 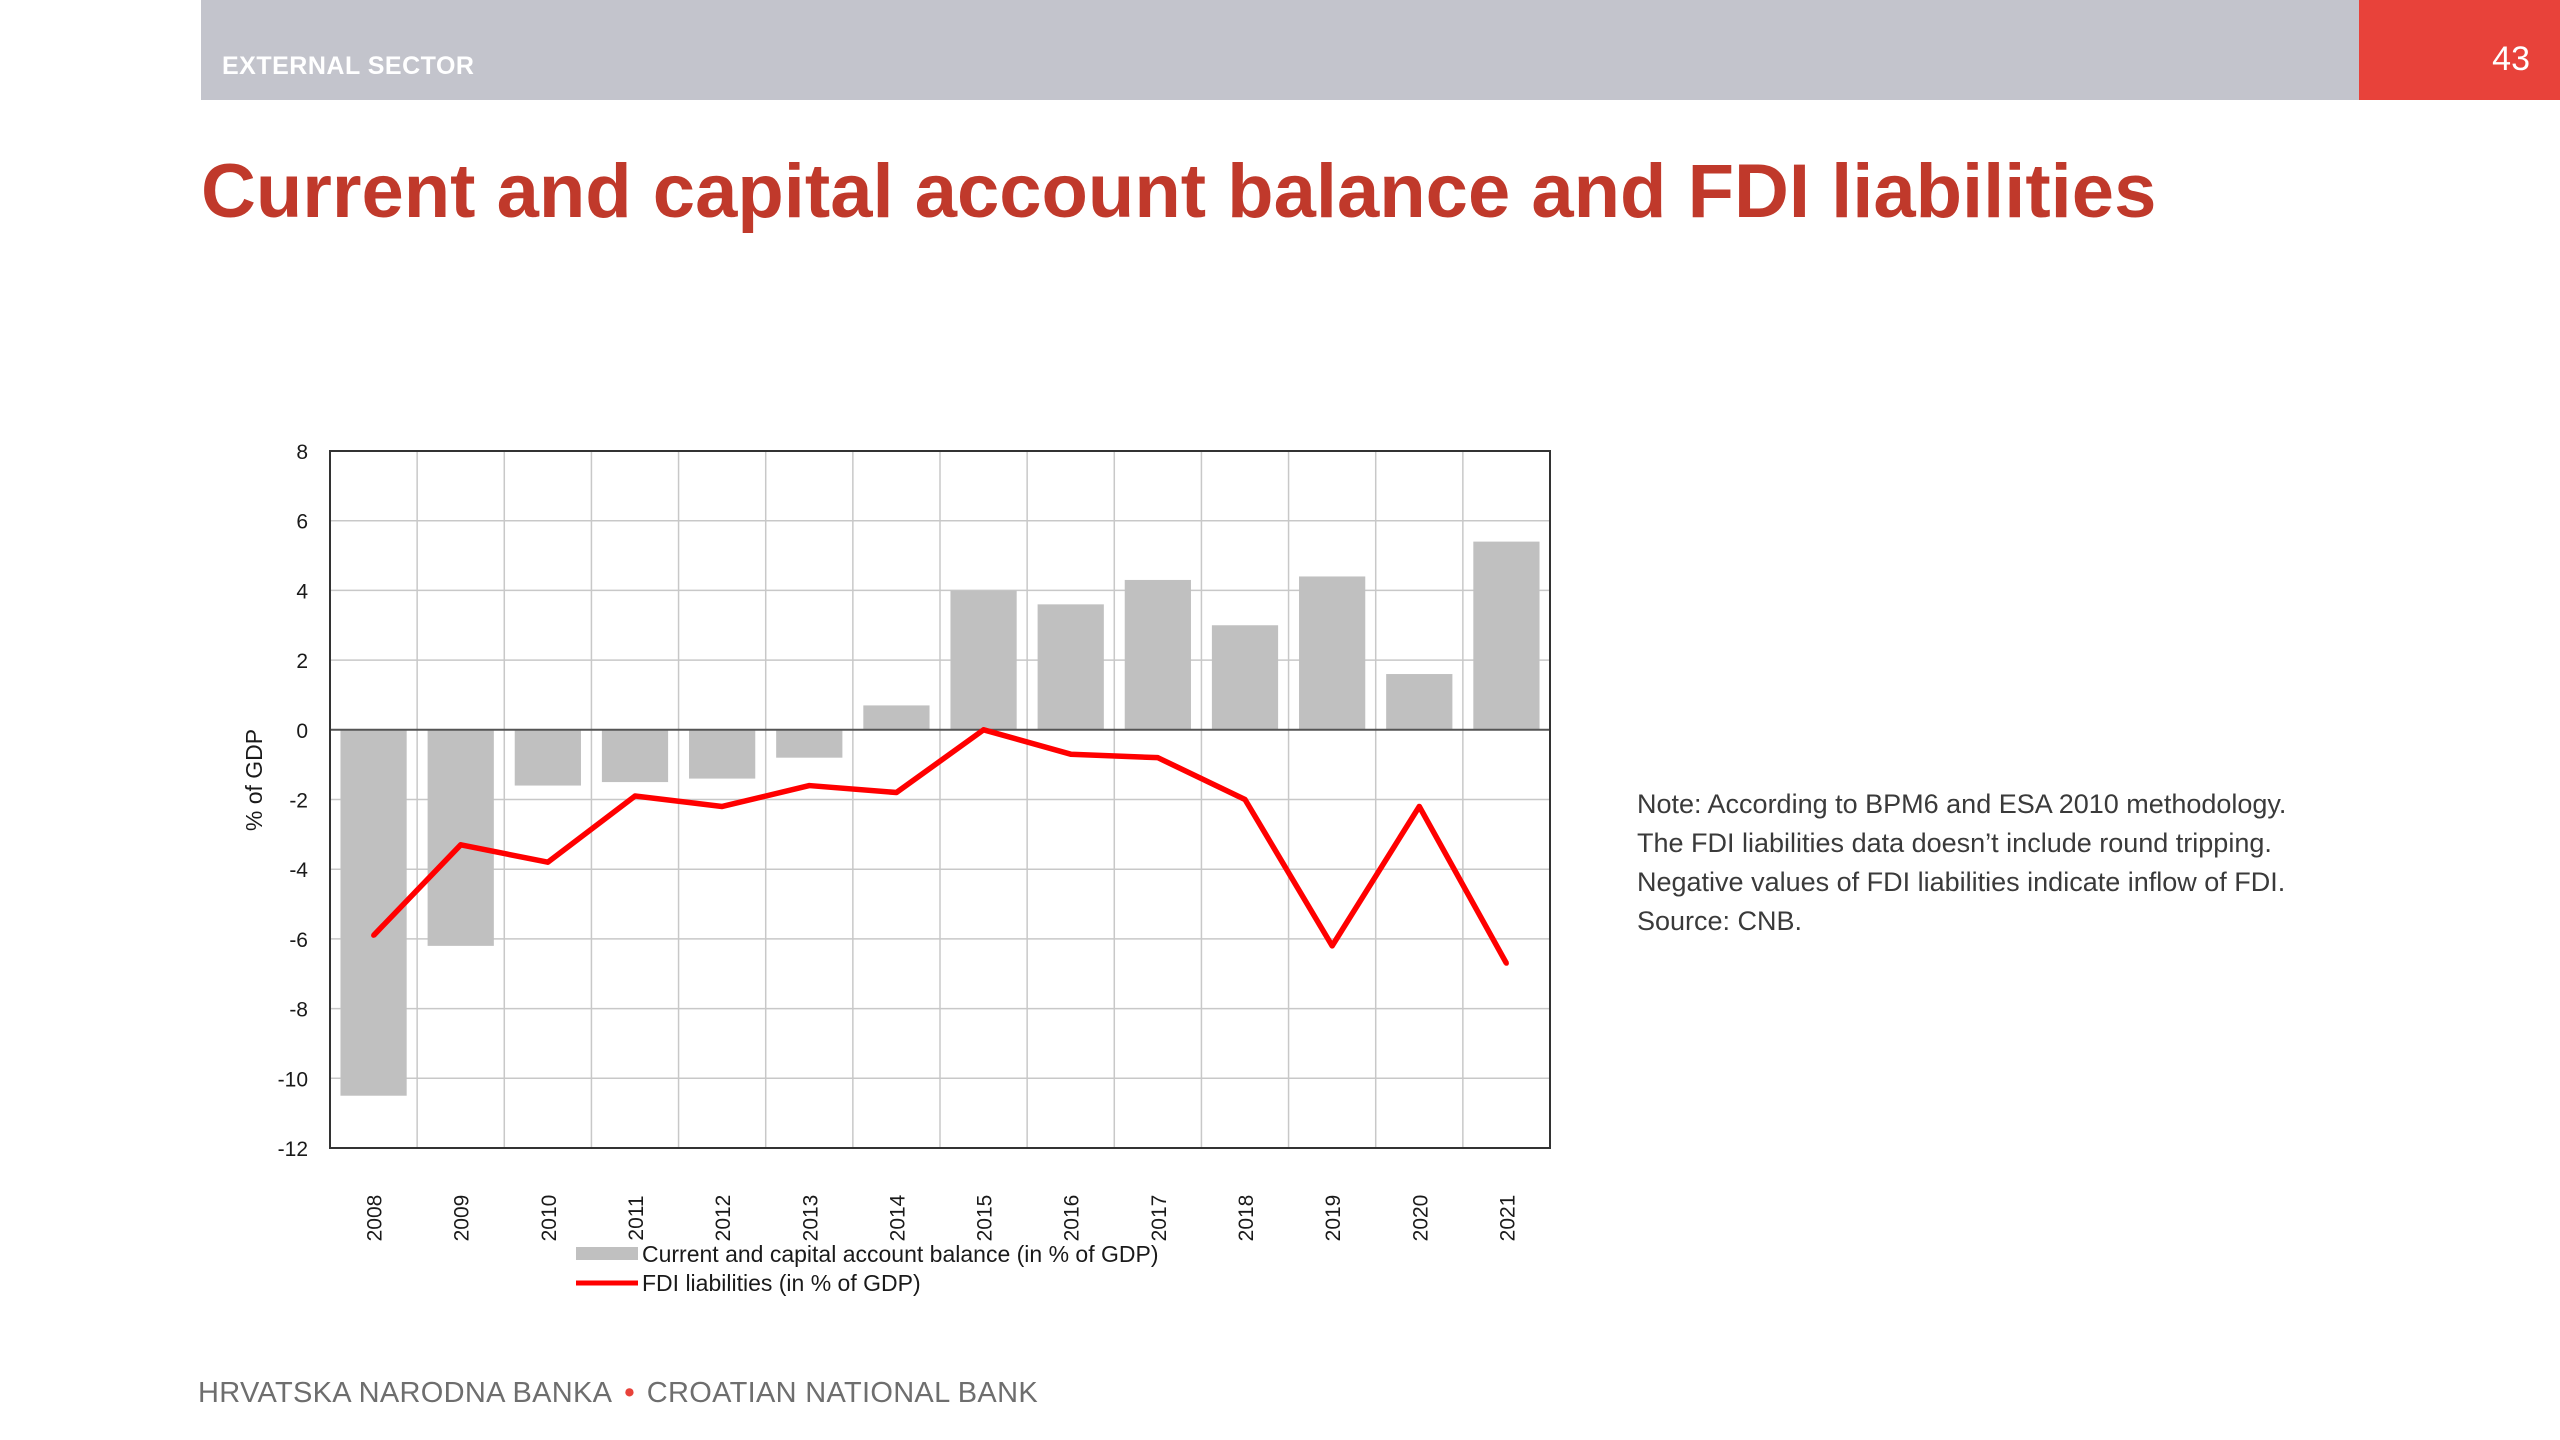 I want to click on section-label: EXTERNAL SECTOR, so click(x=348, y=66).